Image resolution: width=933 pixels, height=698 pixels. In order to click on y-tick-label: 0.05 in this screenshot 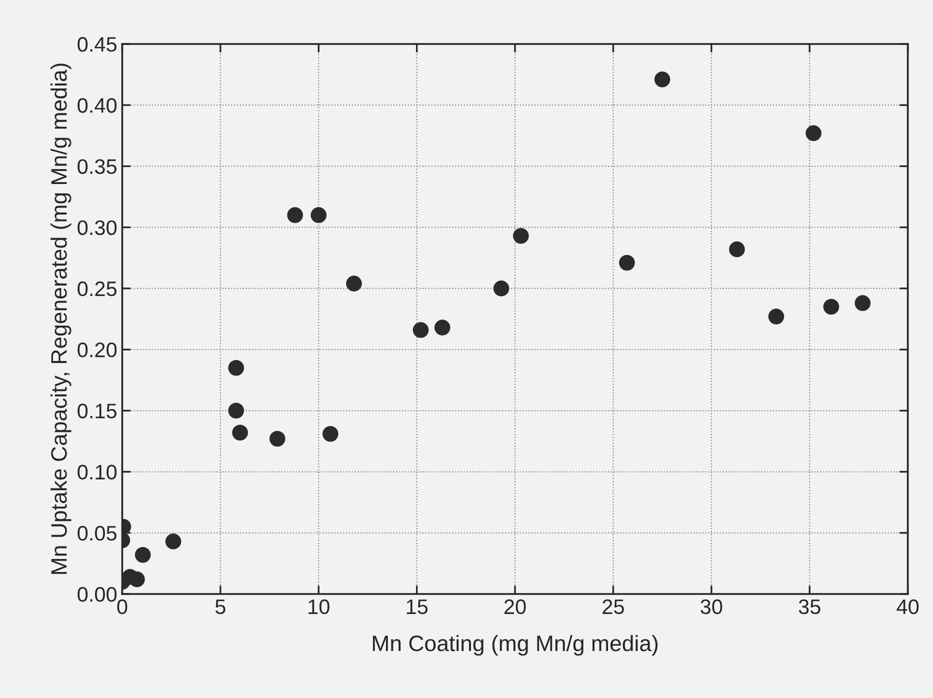, I will do `click(97, 533)`.